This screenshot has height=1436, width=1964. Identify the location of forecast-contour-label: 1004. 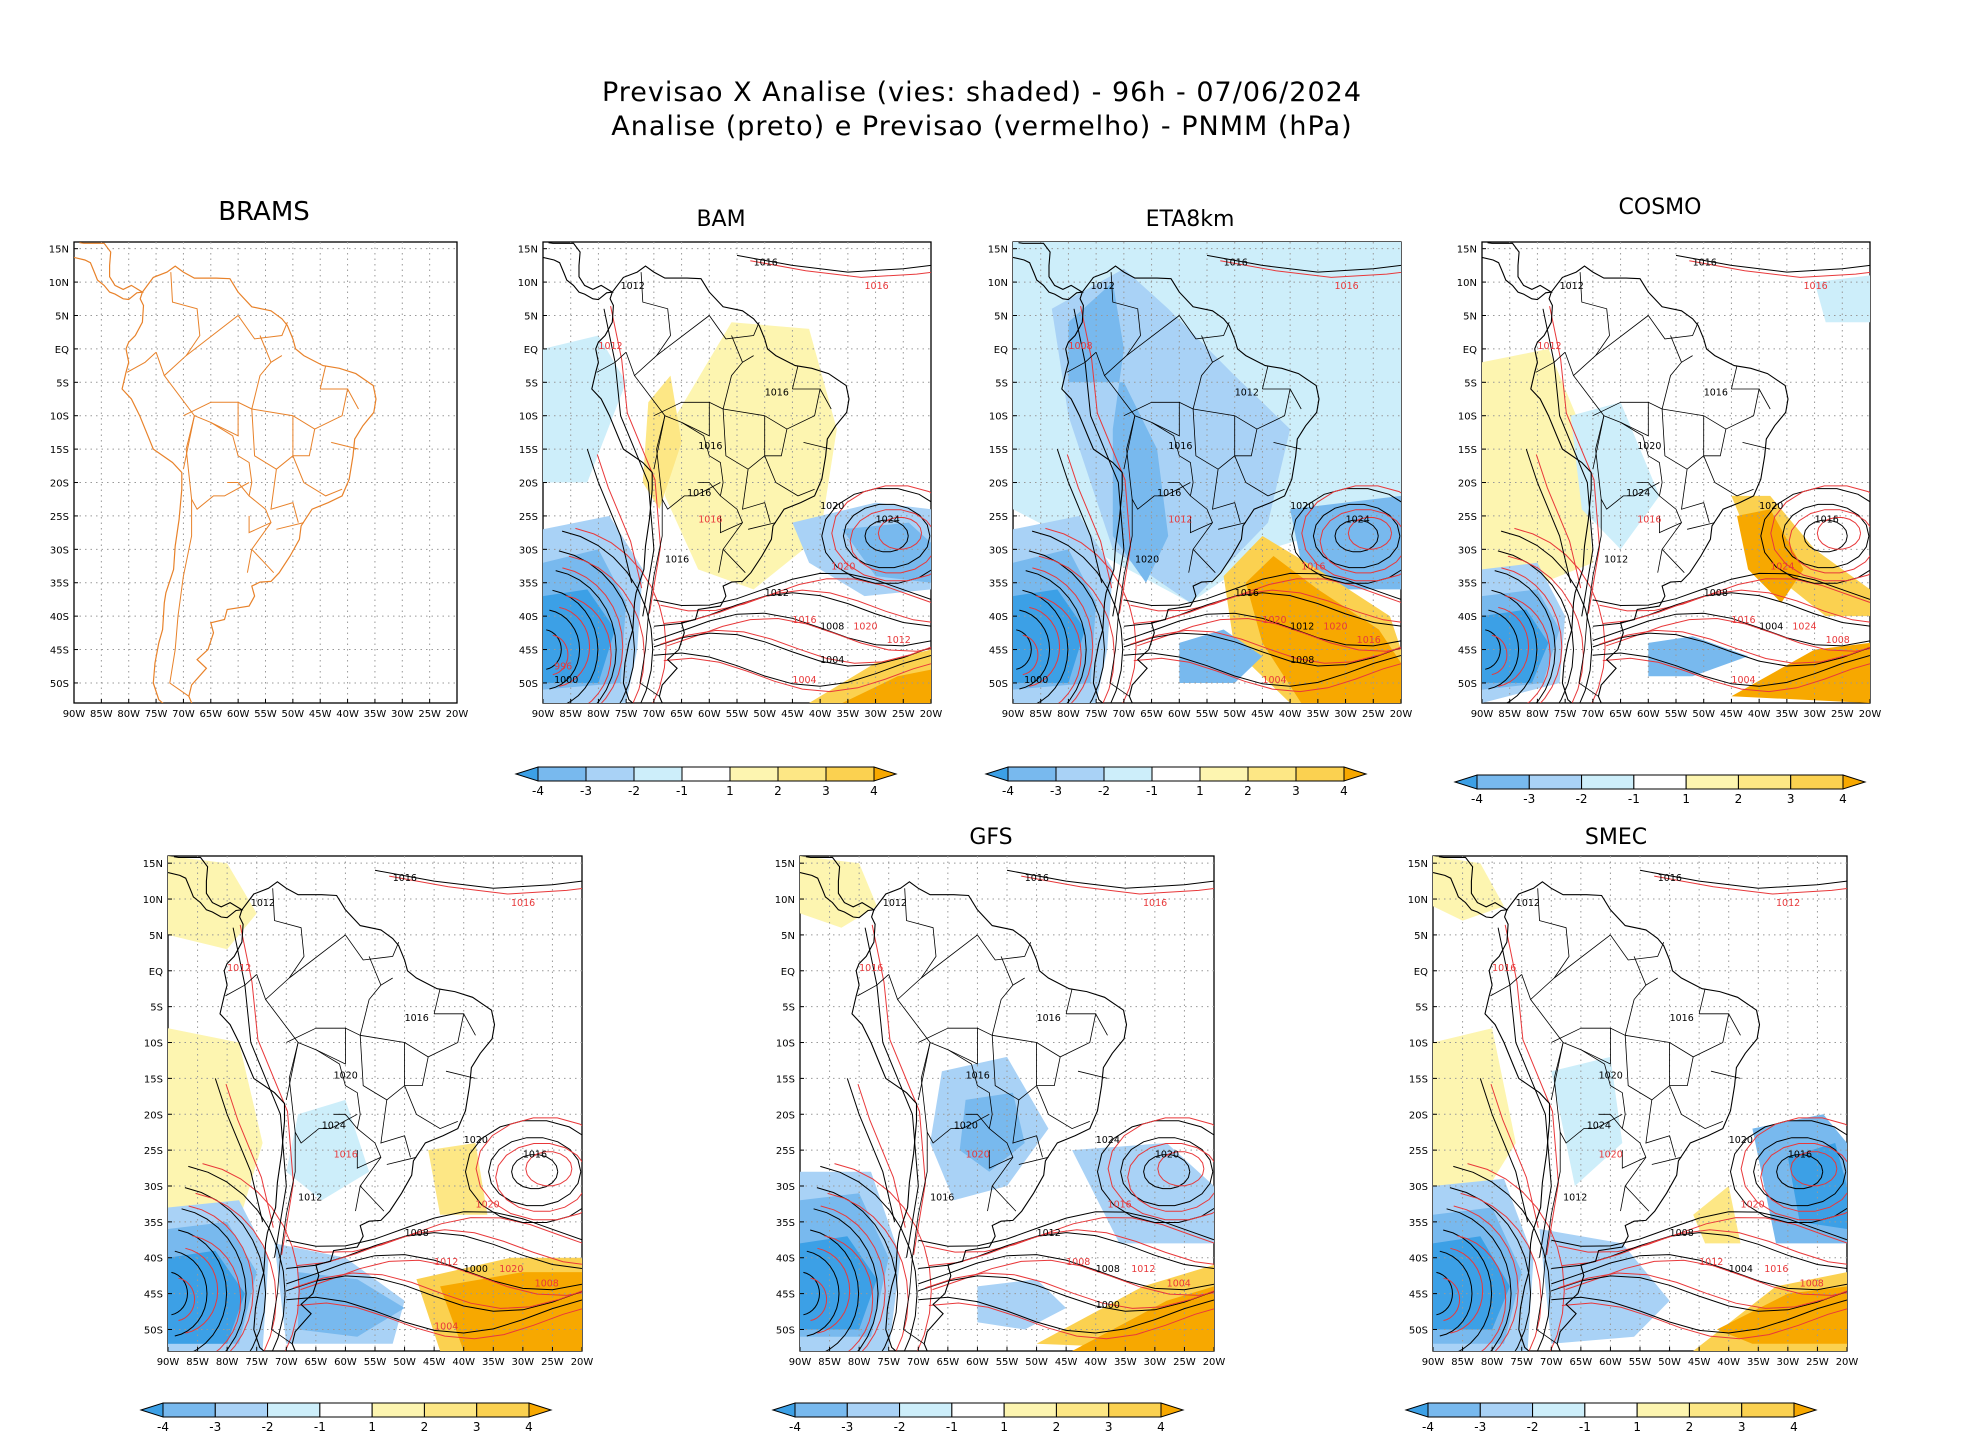
(804, 680).